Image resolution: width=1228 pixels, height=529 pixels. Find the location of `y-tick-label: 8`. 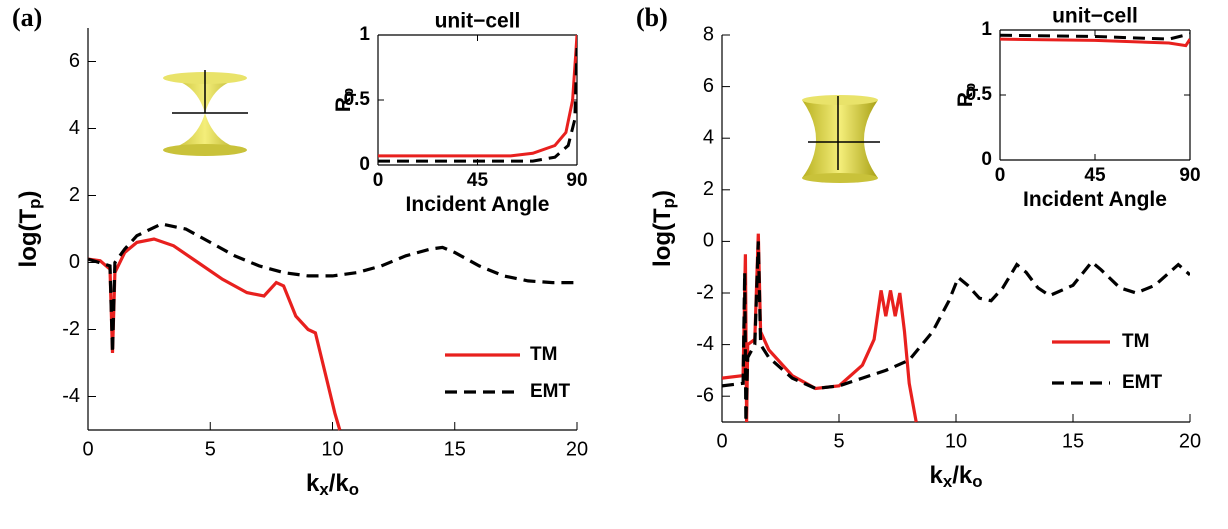

y-tick-label: 8 is located at coordinates (708, 34).